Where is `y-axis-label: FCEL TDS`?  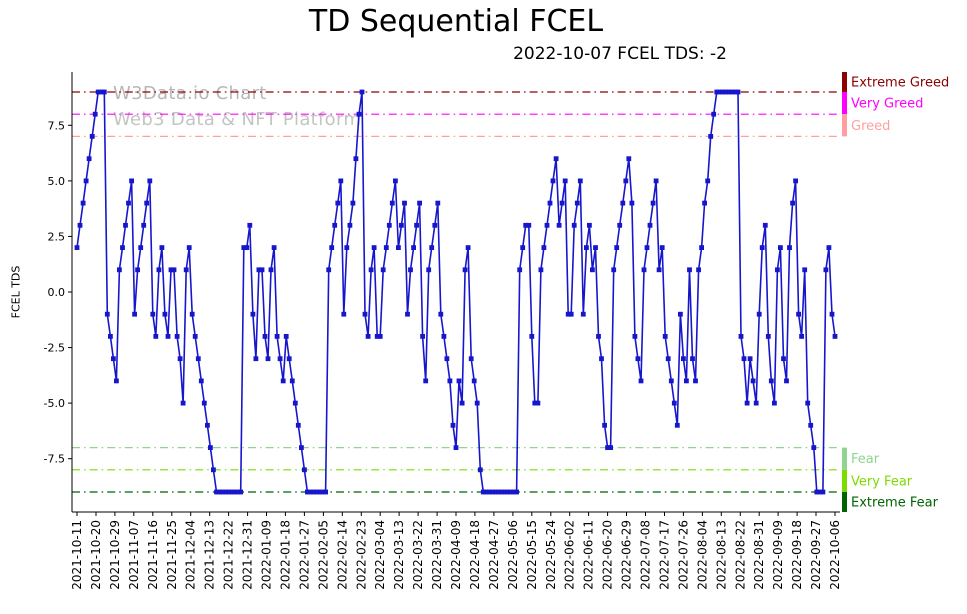 y-axis-label: FCEL TDS is located at coordinates (16, 292).